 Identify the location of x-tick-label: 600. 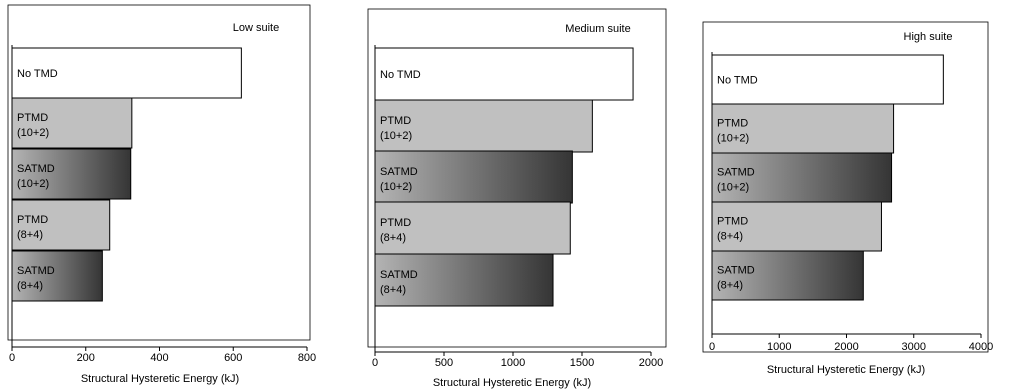
(233, 358).